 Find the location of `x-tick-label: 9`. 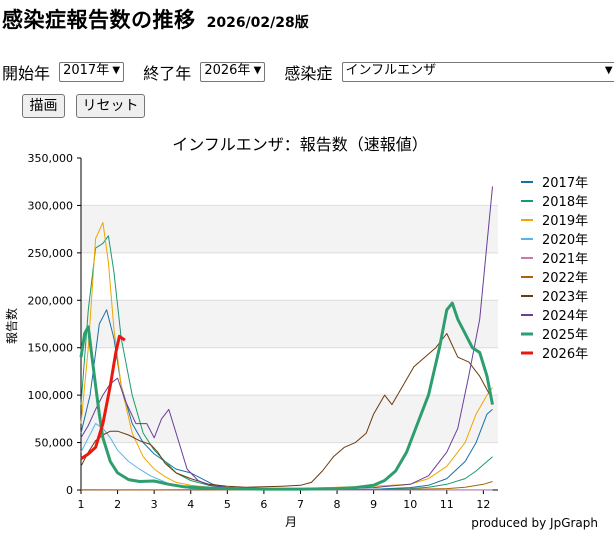

x-tick-label: 9 is located at coordinates (373, 504).